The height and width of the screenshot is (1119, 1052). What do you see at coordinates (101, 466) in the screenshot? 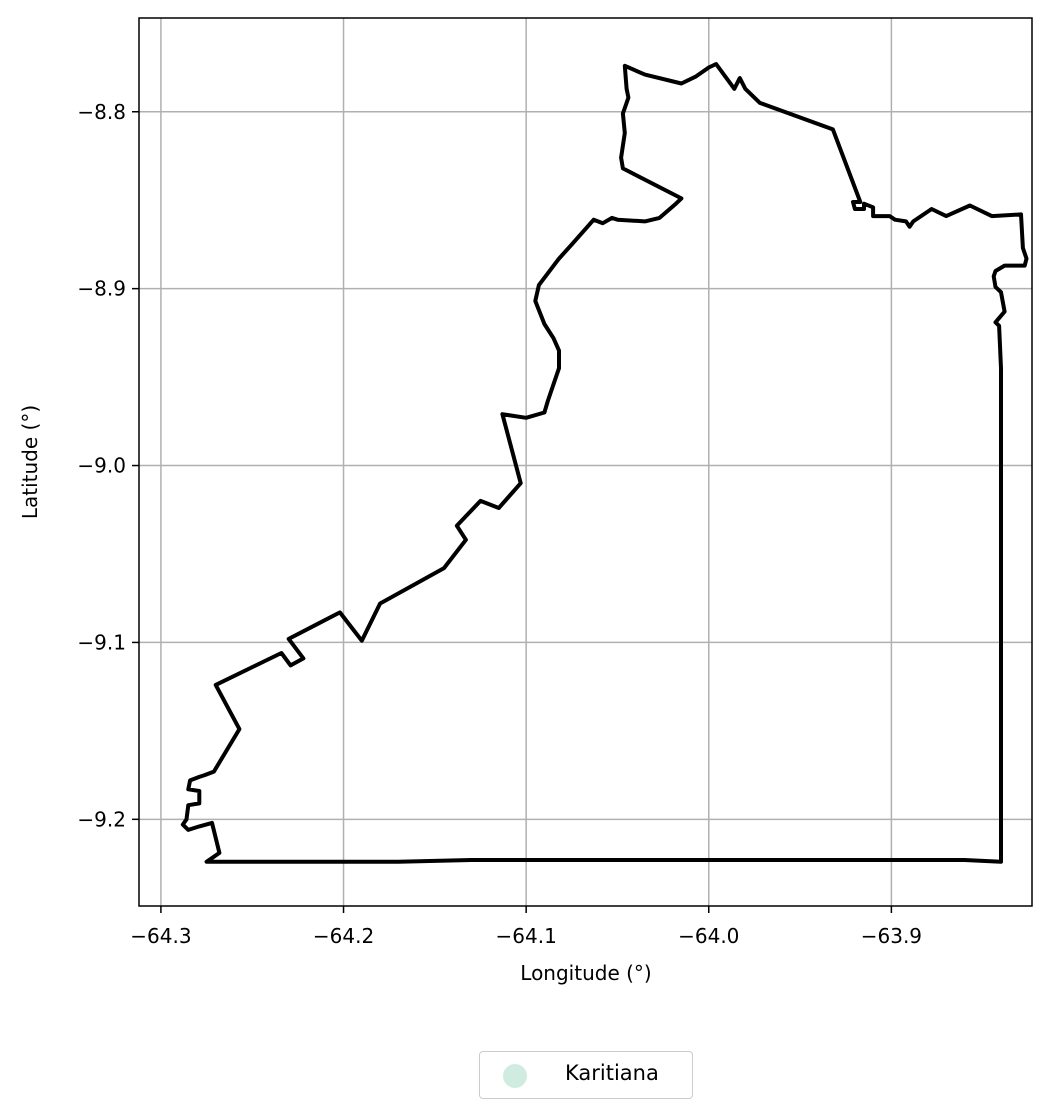
I see `y-tick-label: −9.0` at bounding box center [101, 466].